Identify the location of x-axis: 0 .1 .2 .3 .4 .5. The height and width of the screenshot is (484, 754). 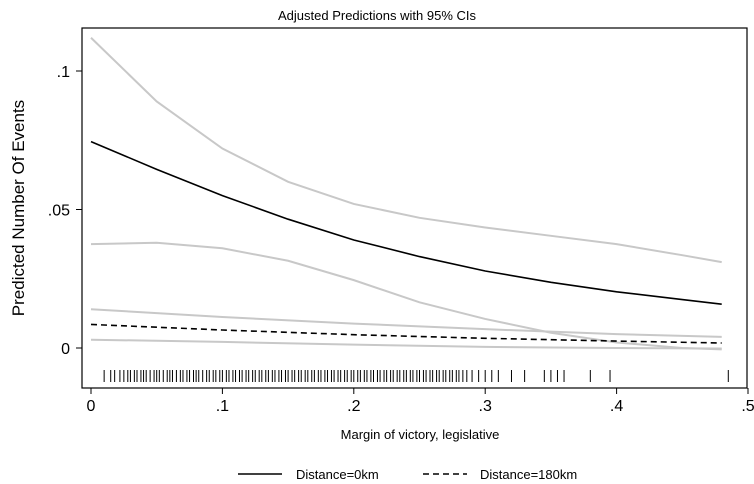
(420, 401).